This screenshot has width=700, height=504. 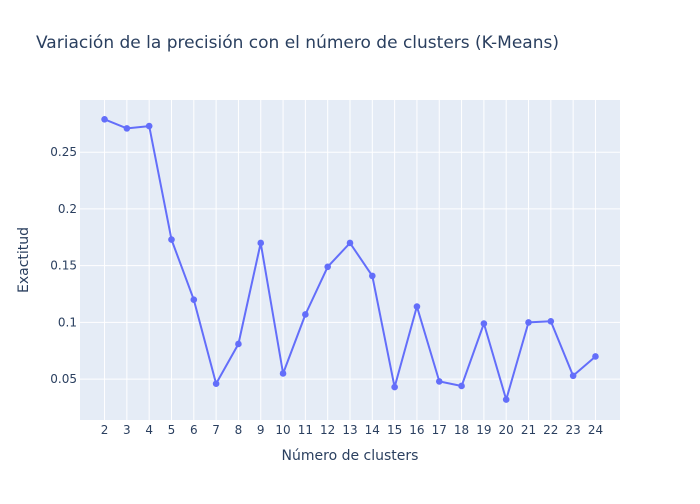 What do you see at coordinates (327, 430) in the screenshot?
I see `x-tick-label: 12` at bounding box center [327, 430].